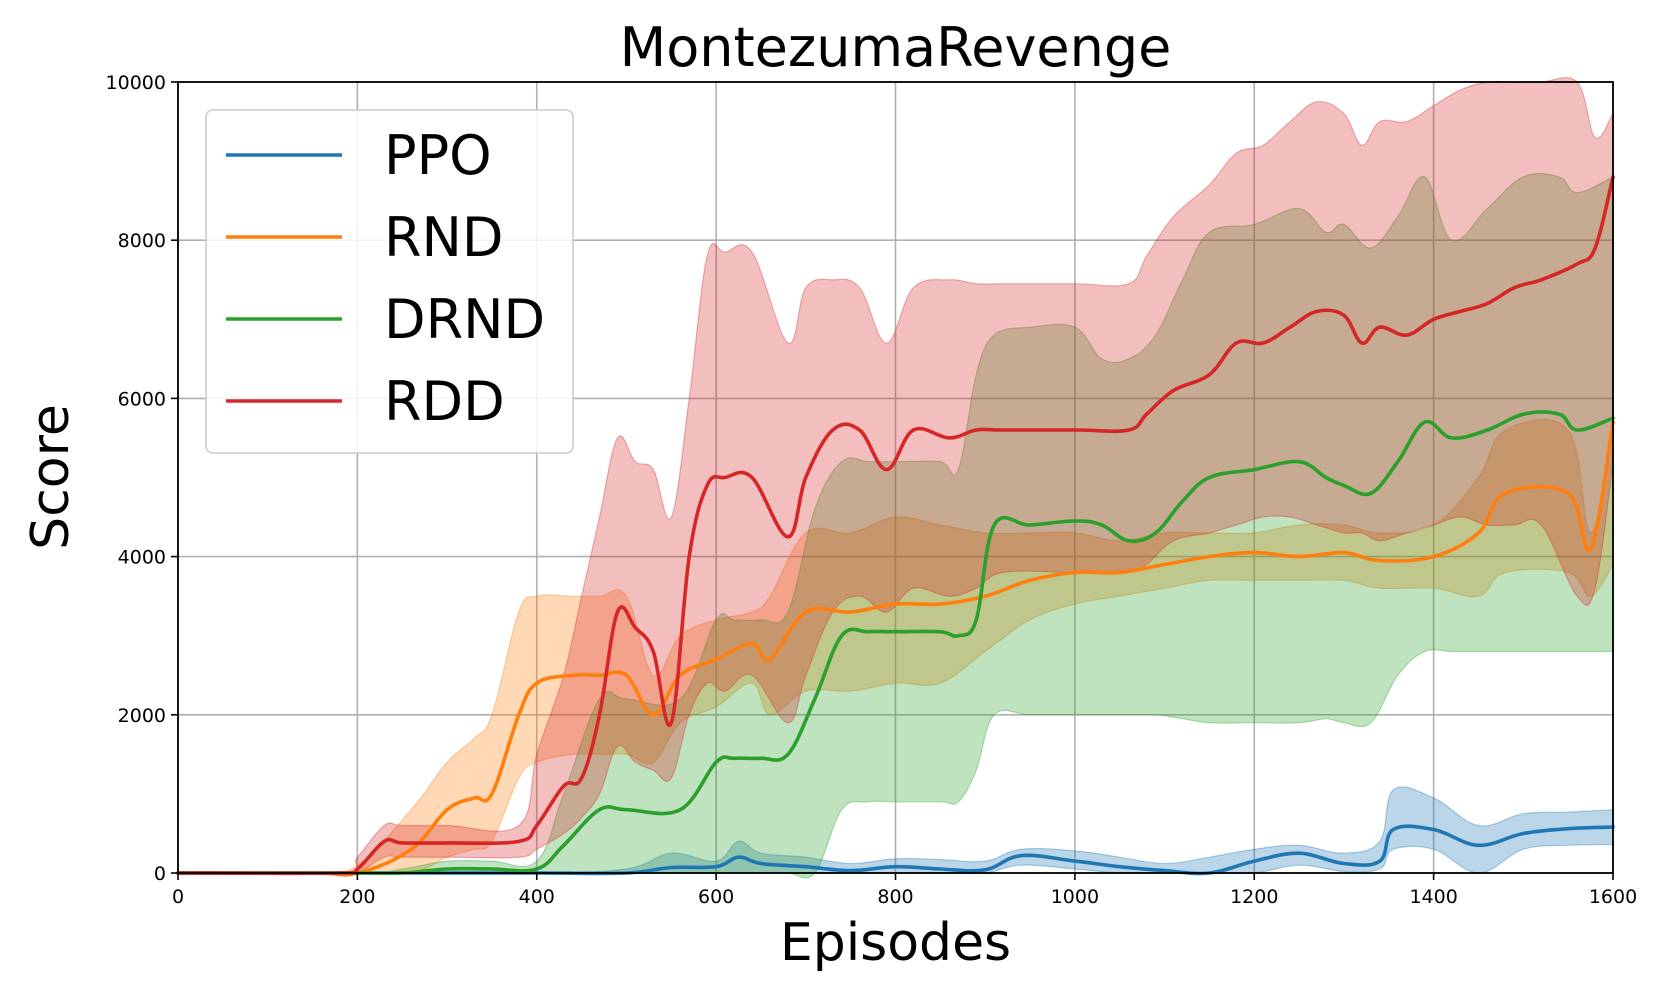  I want to click on legend: PPO RND DRND RDD, so click(389, 281).